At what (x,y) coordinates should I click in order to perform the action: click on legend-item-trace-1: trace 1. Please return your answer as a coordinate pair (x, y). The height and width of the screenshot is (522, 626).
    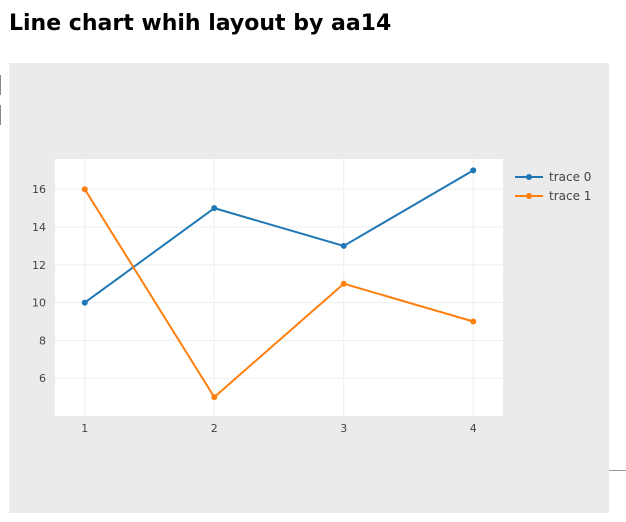
    Looking at the image, I should click on (553, 196).